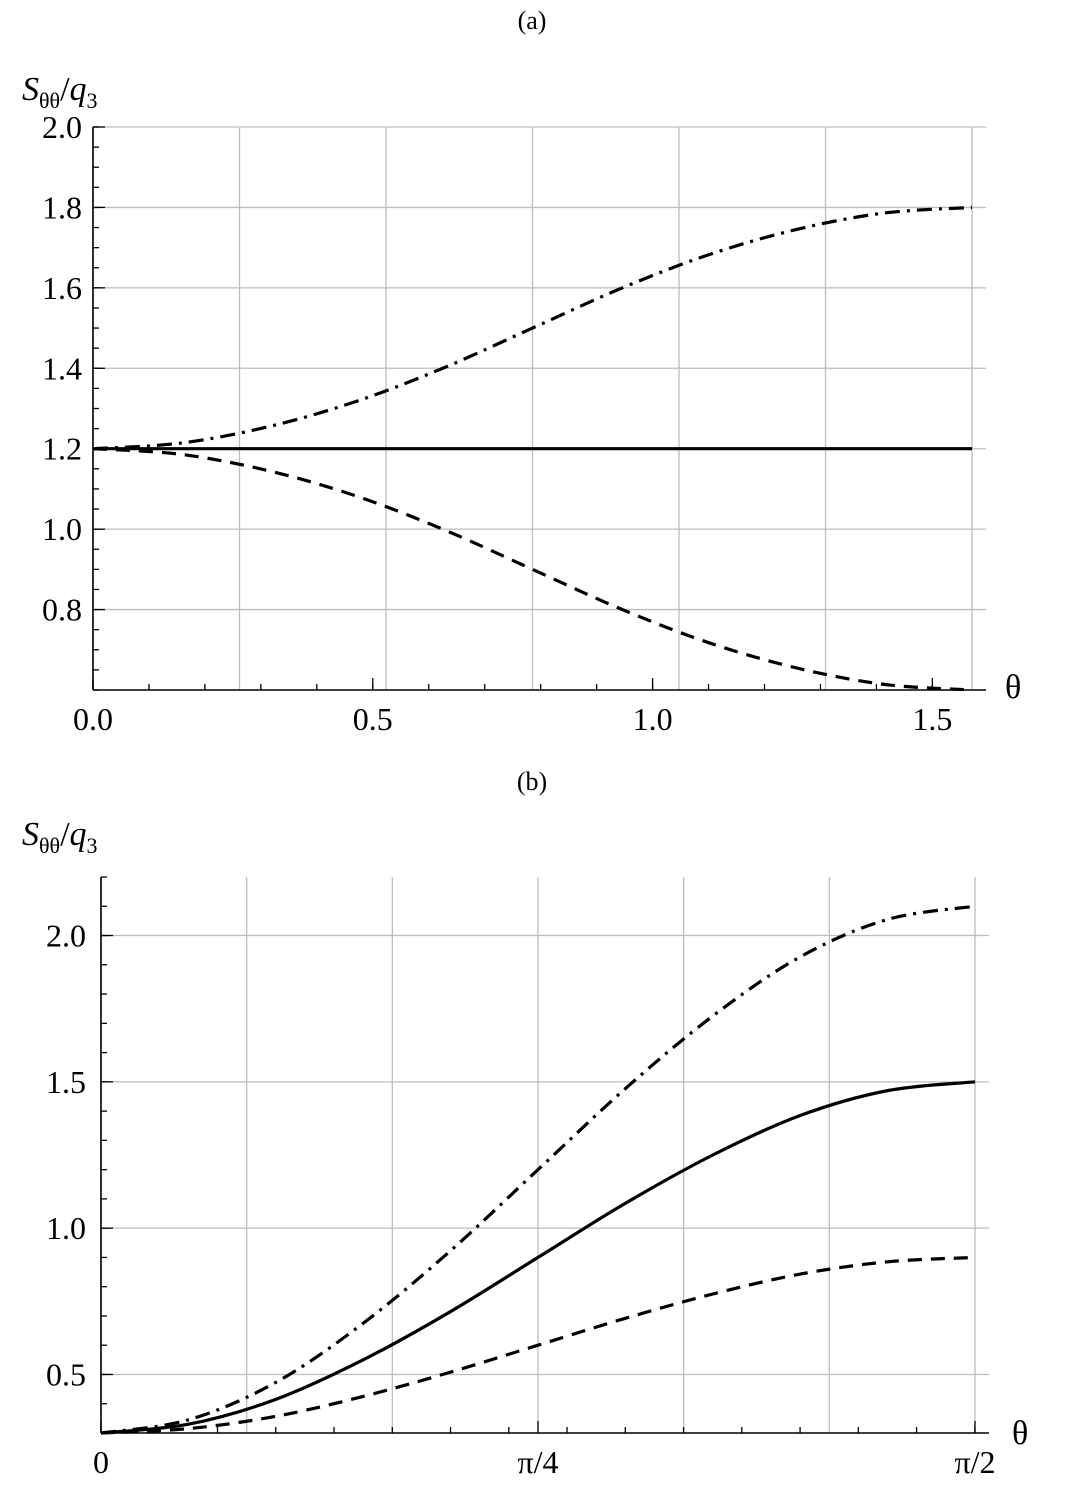  Describe the element at coordinates (62, 449) in the screenshot. I see `y-tick-label-a-2: 1.2` at that location.